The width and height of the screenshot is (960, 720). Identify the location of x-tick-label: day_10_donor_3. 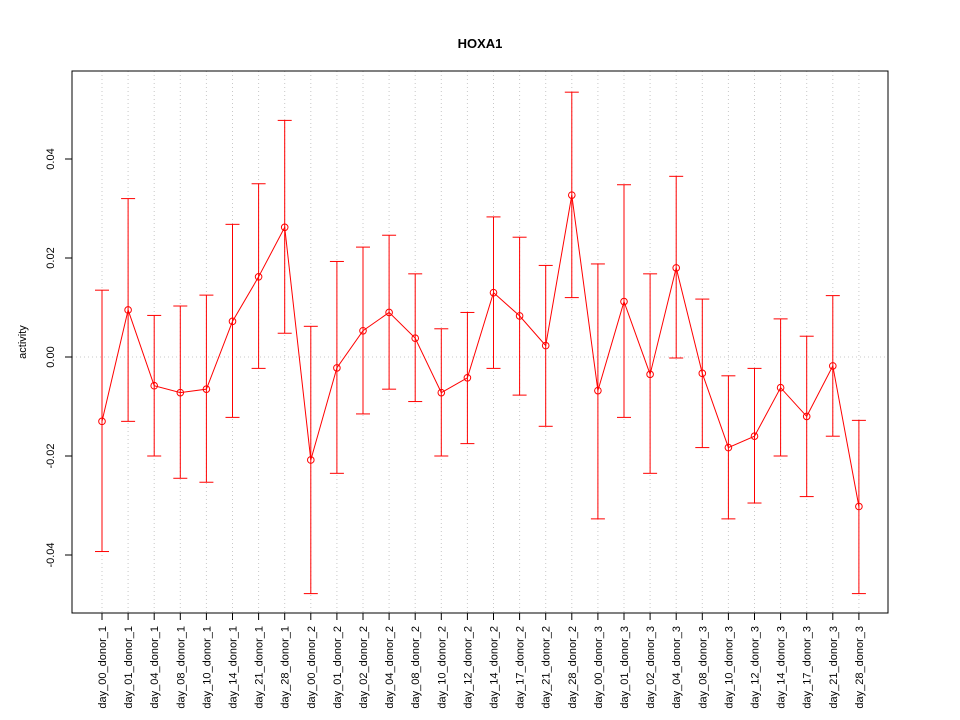
(729, 667).